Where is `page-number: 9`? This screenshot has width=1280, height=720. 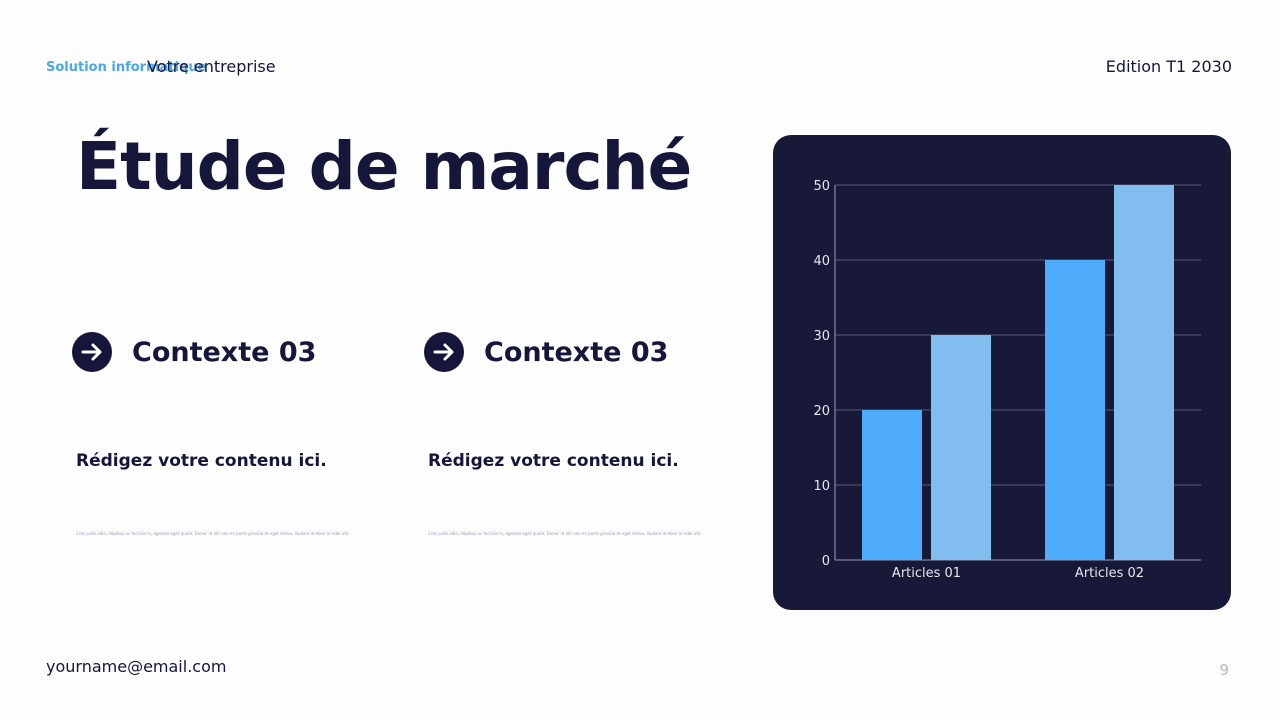 page-number: 9 is located at coordinates (1224, 670).